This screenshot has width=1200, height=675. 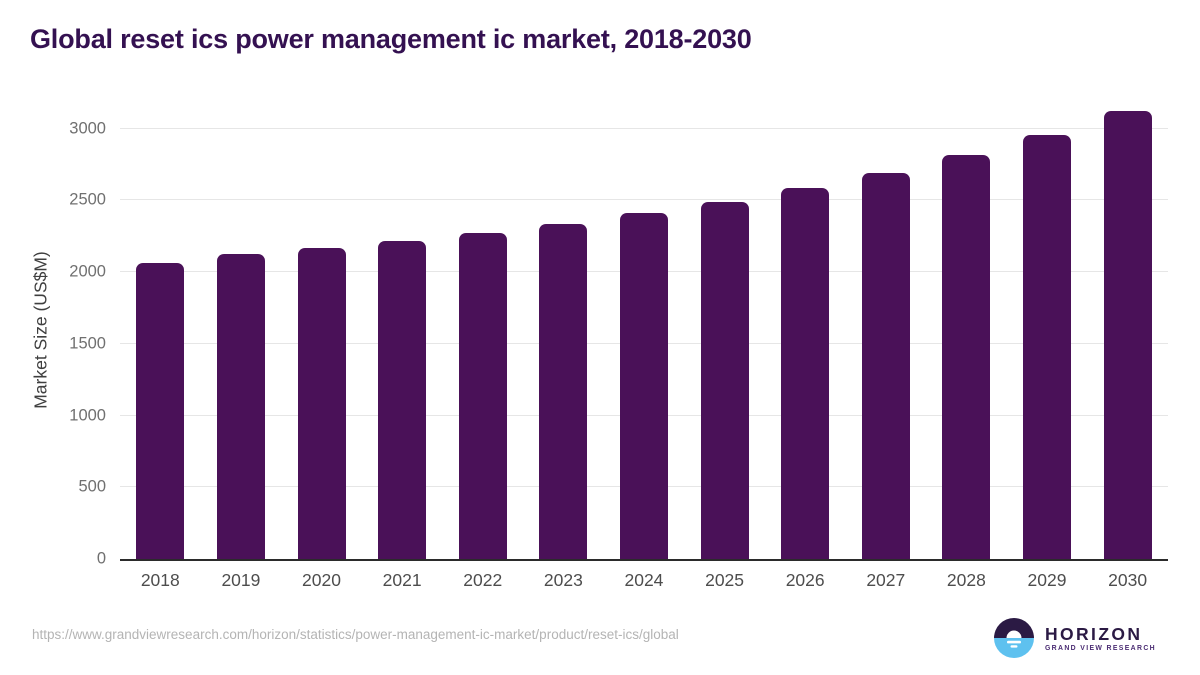 I want to click on brand-logo-text: HORIZON GRAND VIEW RESEARCH, so click(x=1100, y=638).